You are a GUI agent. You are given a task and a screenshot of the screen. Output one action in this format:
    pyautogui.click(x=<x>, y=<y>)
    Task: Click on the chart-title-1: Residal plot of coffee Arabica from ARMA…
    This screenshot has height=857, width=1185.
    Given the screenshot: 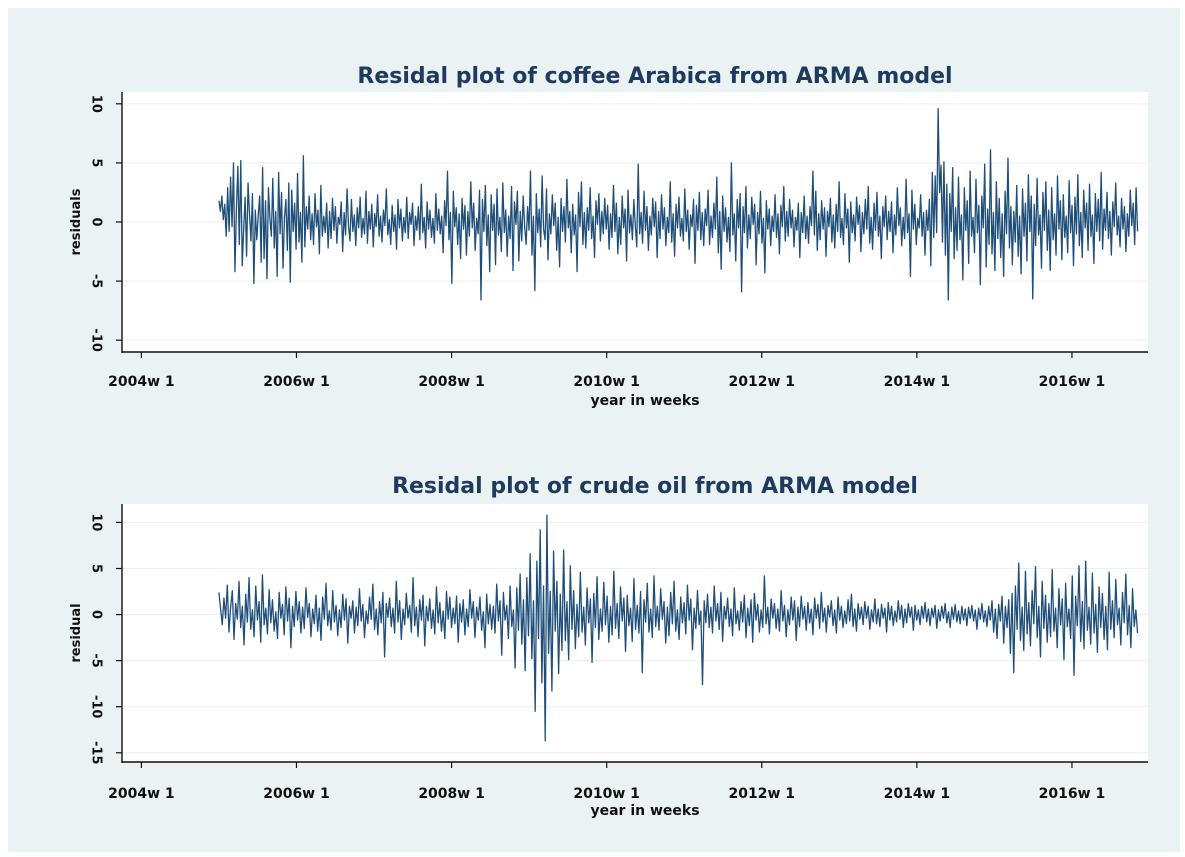 What is the action you would take?
    pyautogui.click(x=654, y=76)
    